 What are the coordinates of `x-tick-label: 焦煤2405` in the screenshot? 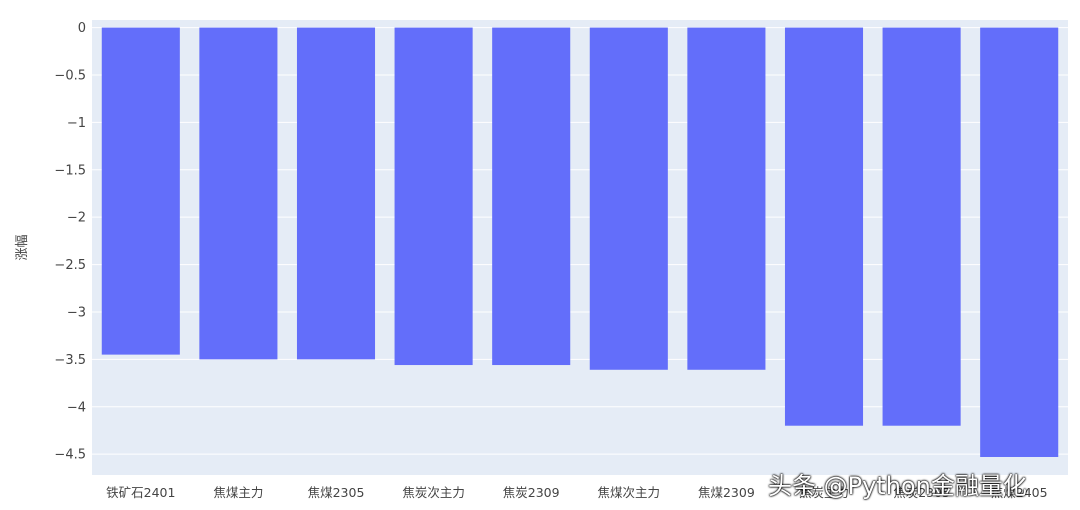 It's located at (1019, 492).